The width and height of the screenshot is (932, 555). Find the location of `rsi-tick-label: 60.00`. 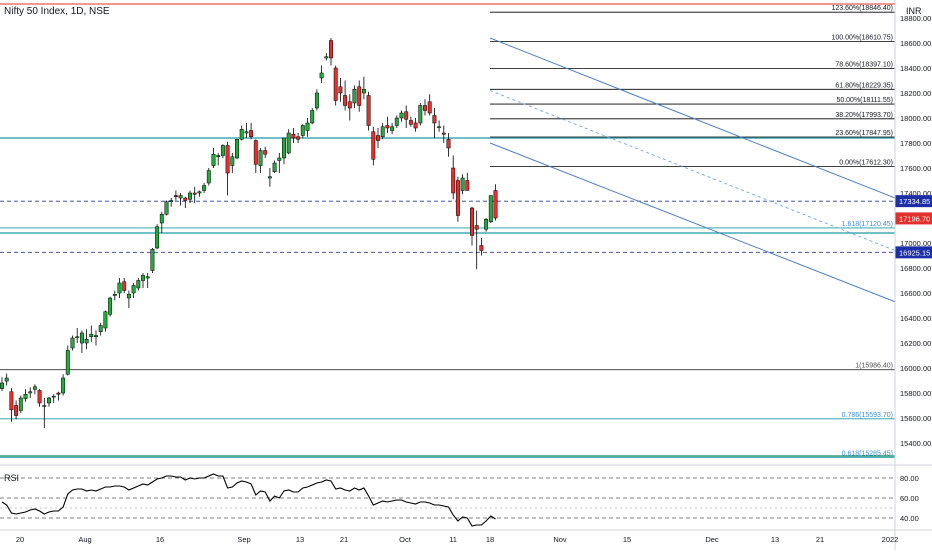

rsi-tick-label: 60.00 is located at coordinates (909, 498).